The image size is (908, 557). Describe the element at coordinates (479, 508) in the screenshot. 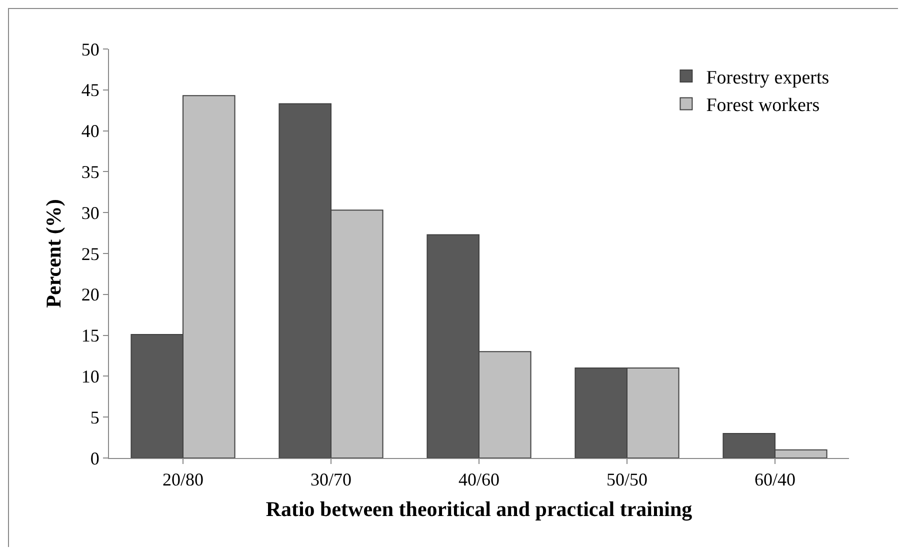

I see `x-axis-title: Ratio between theoritical and practical training` at that location.